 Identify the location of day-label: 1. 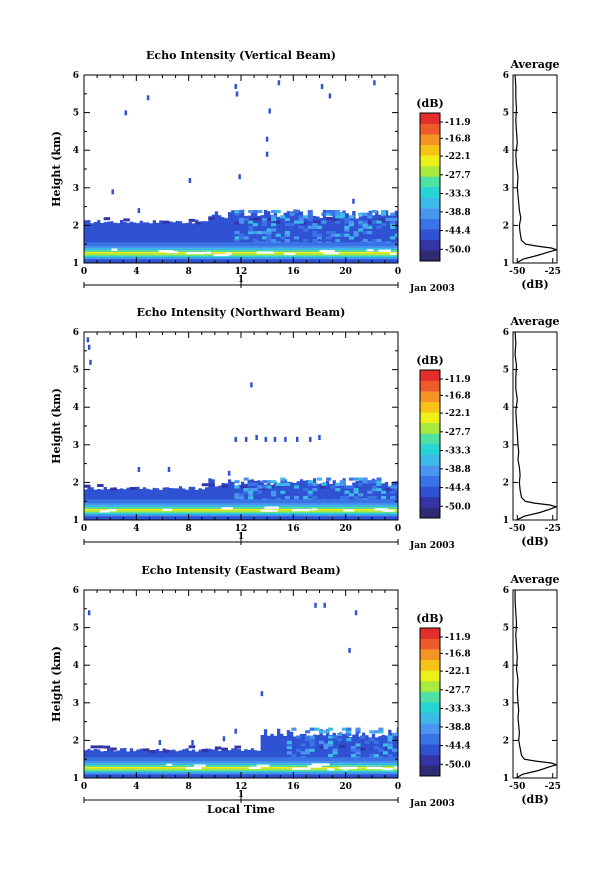
(241, 280).